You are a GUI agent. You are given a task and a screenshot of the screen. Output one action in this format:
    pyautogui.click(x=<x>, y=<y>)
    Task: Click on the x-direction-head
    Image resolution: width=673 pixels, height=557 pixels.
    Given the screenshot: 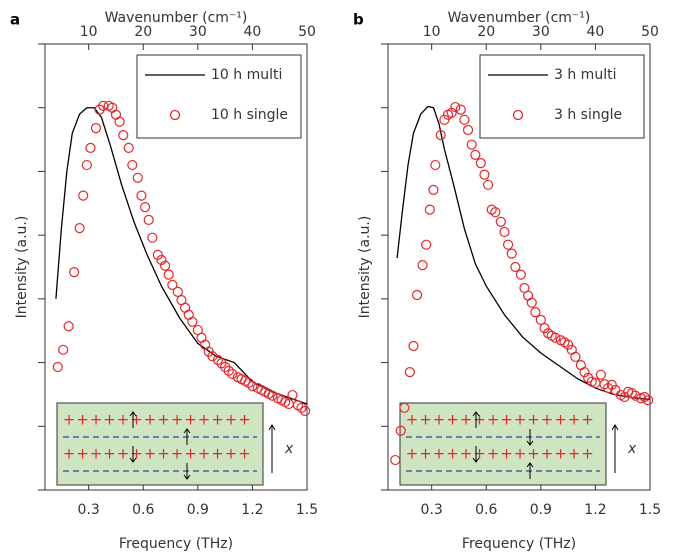 What is the action you would take?
    pyautogui.click(x=615, y=427)
    